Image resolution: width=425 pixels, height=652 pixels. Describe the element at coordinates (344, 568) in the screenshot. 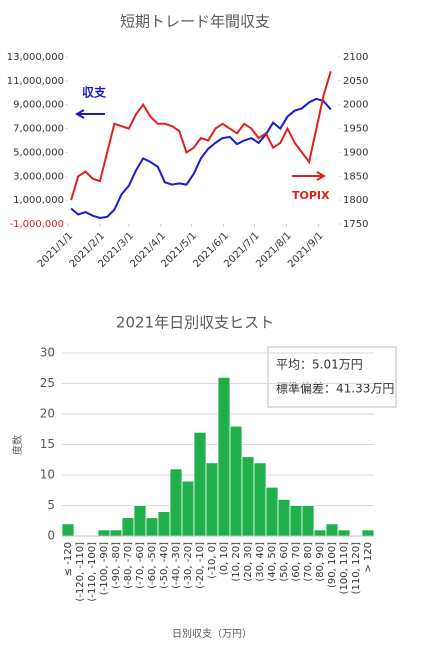

I see `x-tick-label: (100, 110]` at that location.